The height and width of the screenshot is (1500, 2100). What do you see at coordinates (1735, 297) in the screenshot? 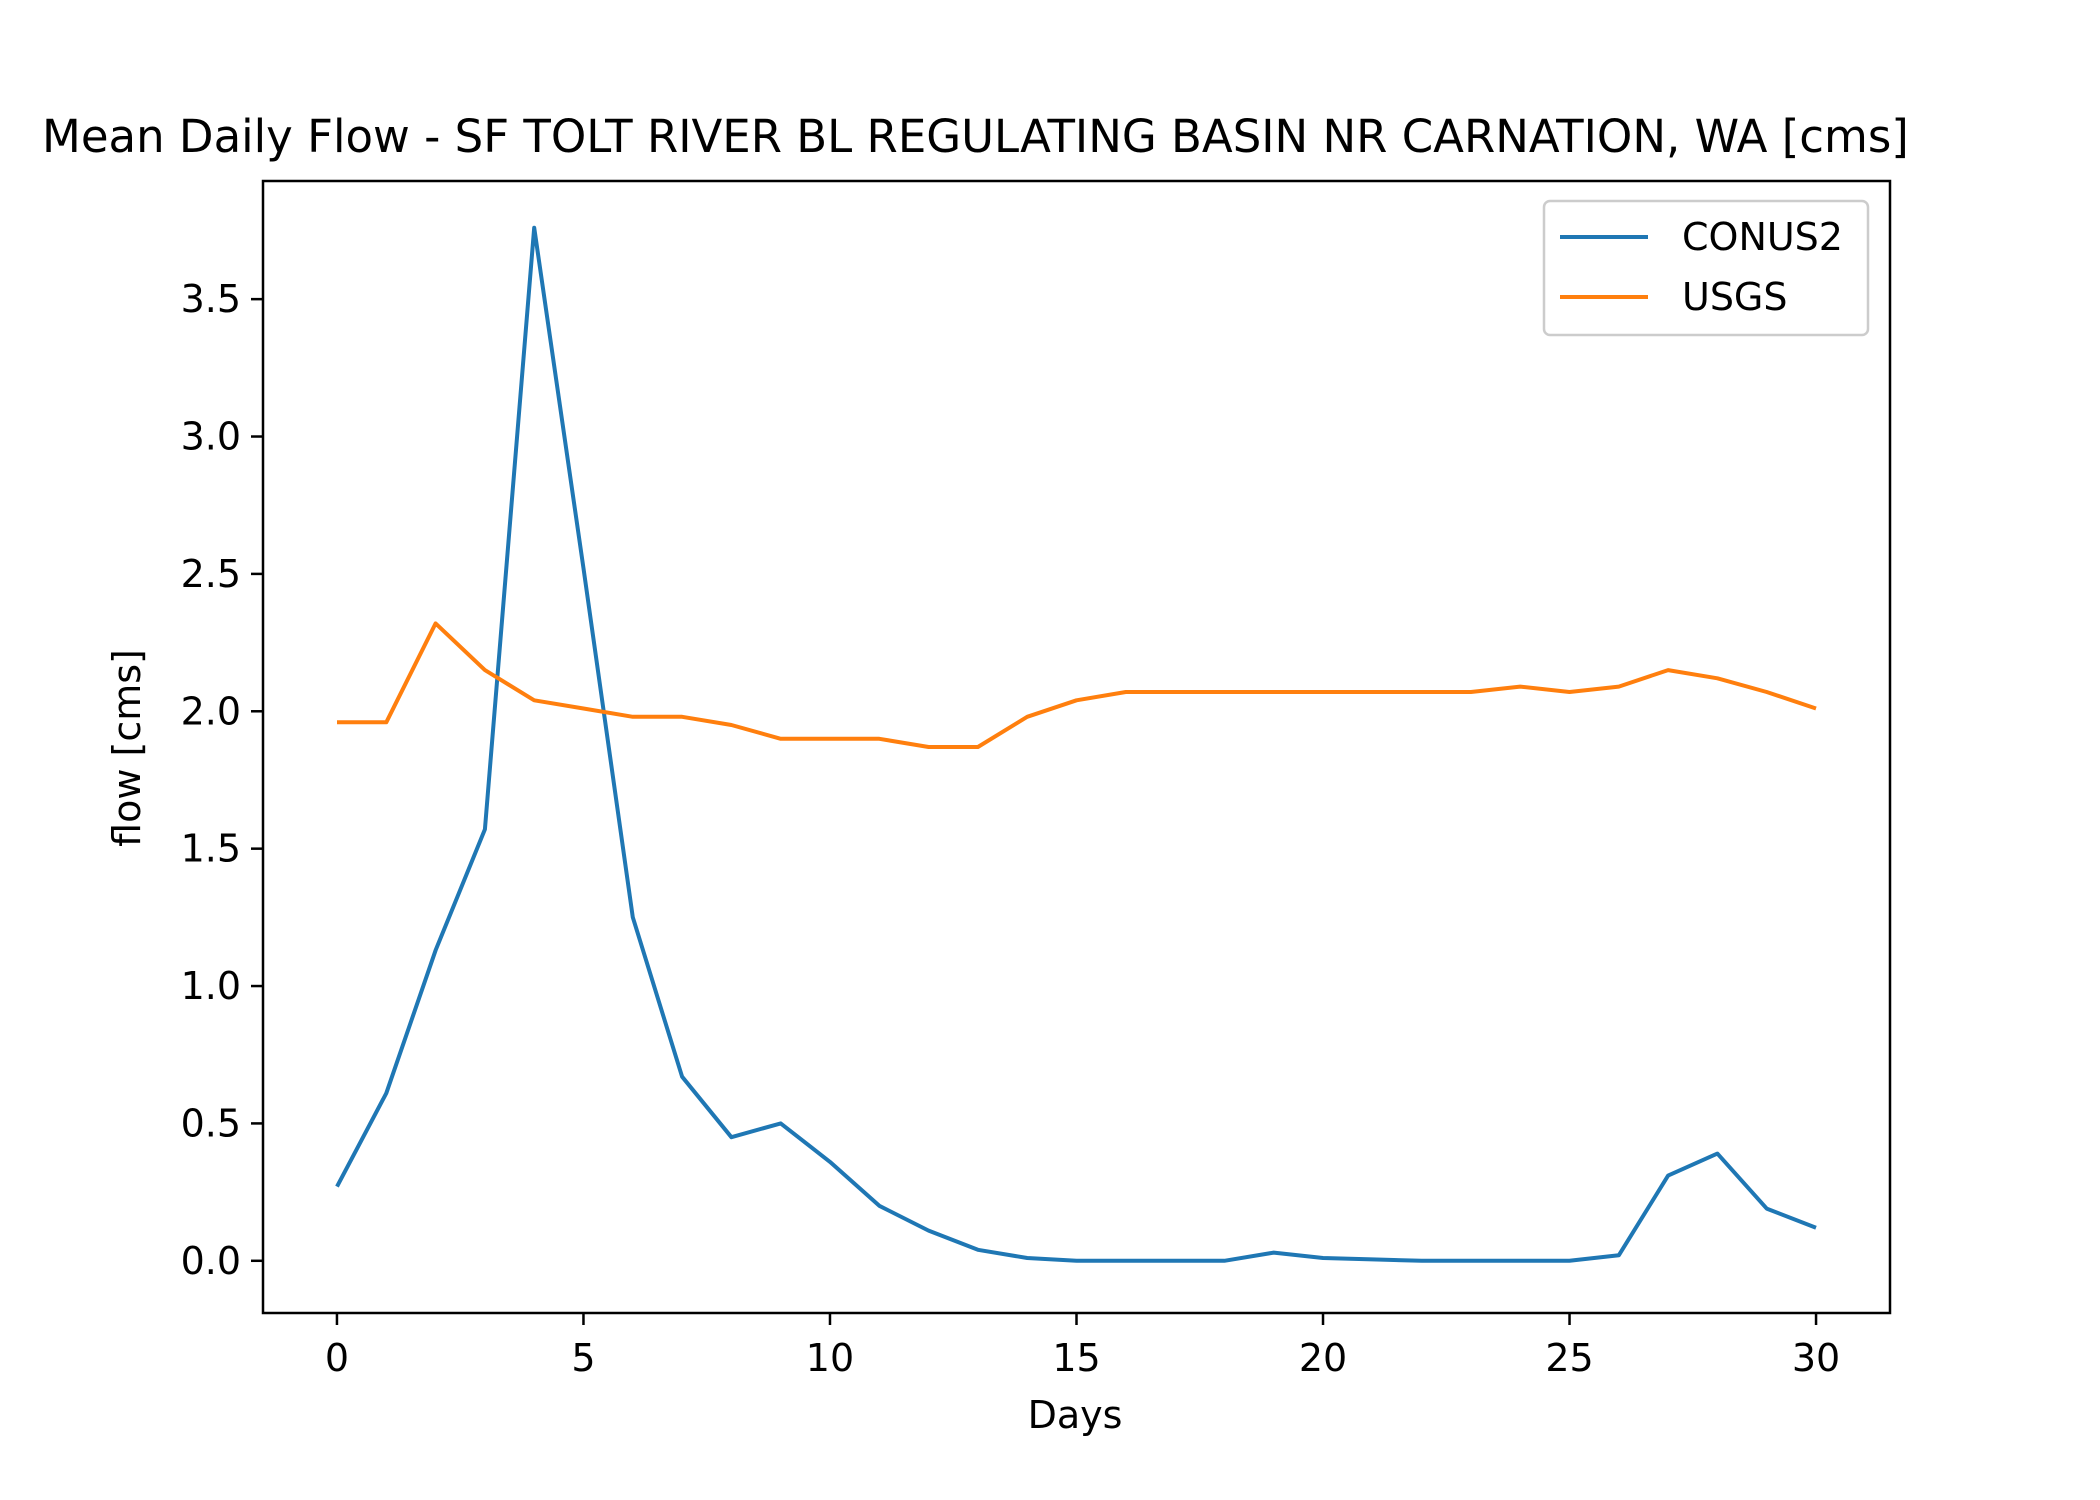
I see `legend-label-usgs: USGS` at bounding box center [1735, 297].